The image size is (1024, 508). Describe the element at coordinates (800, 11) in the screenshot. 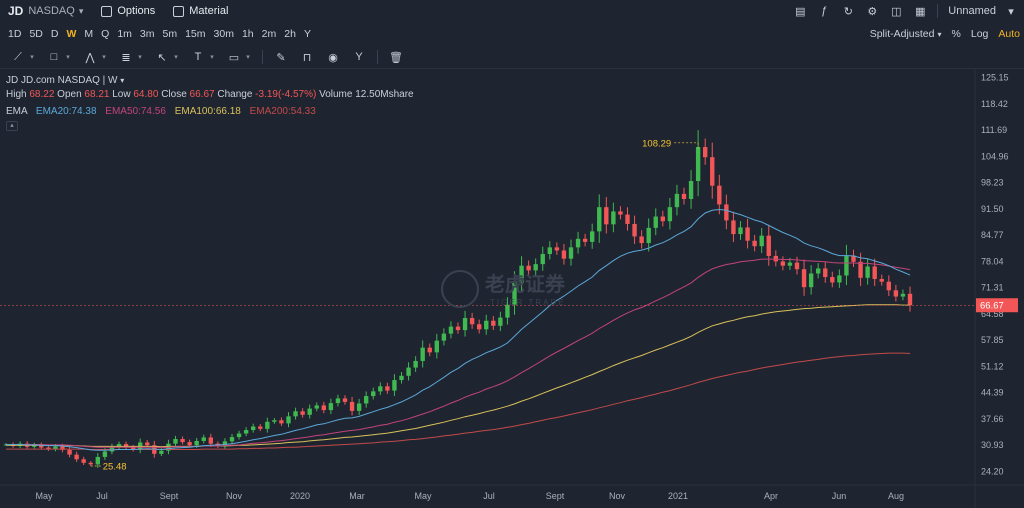

I see `chart-type-icon: ▤` at that location.